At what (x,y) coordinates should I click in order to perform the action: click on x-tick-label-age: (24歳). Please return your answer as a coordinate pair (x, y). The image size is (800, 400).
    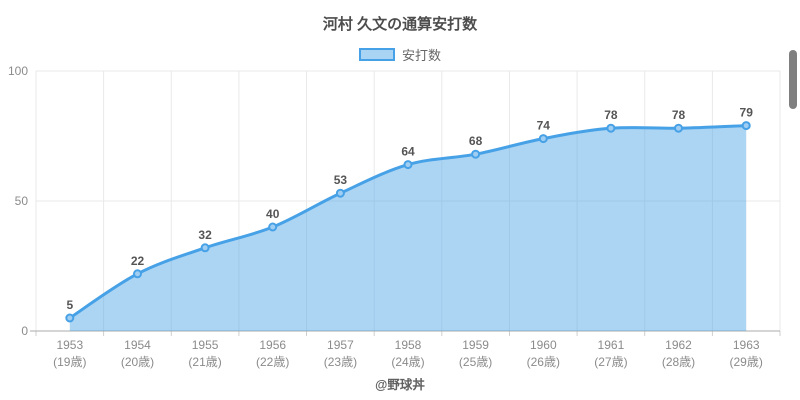
    Looking at the image, I should click on (407, 362).